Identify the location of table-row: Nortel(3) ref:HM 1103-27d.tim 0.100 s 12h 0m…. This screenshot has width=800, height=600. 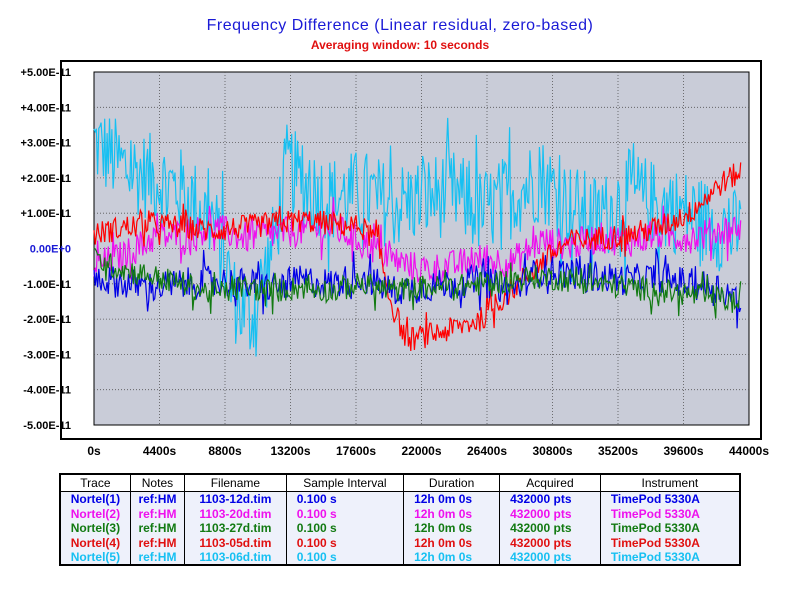
(400, 528).